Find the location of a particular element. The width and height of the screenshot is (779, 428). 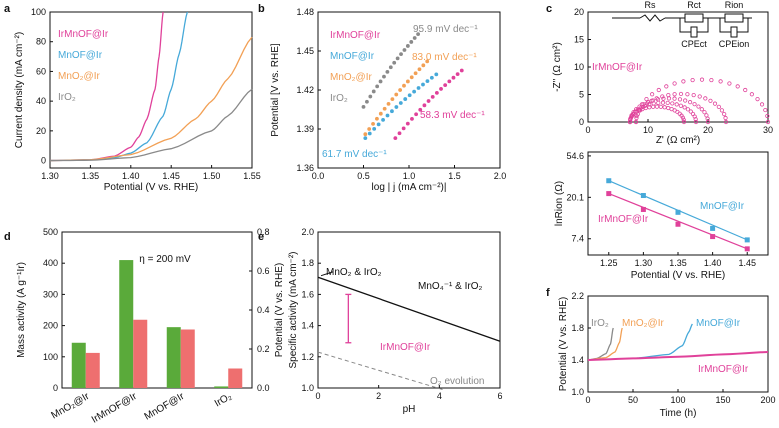

a-xtick-label: 1.35 is located at coordinates (91, 176).